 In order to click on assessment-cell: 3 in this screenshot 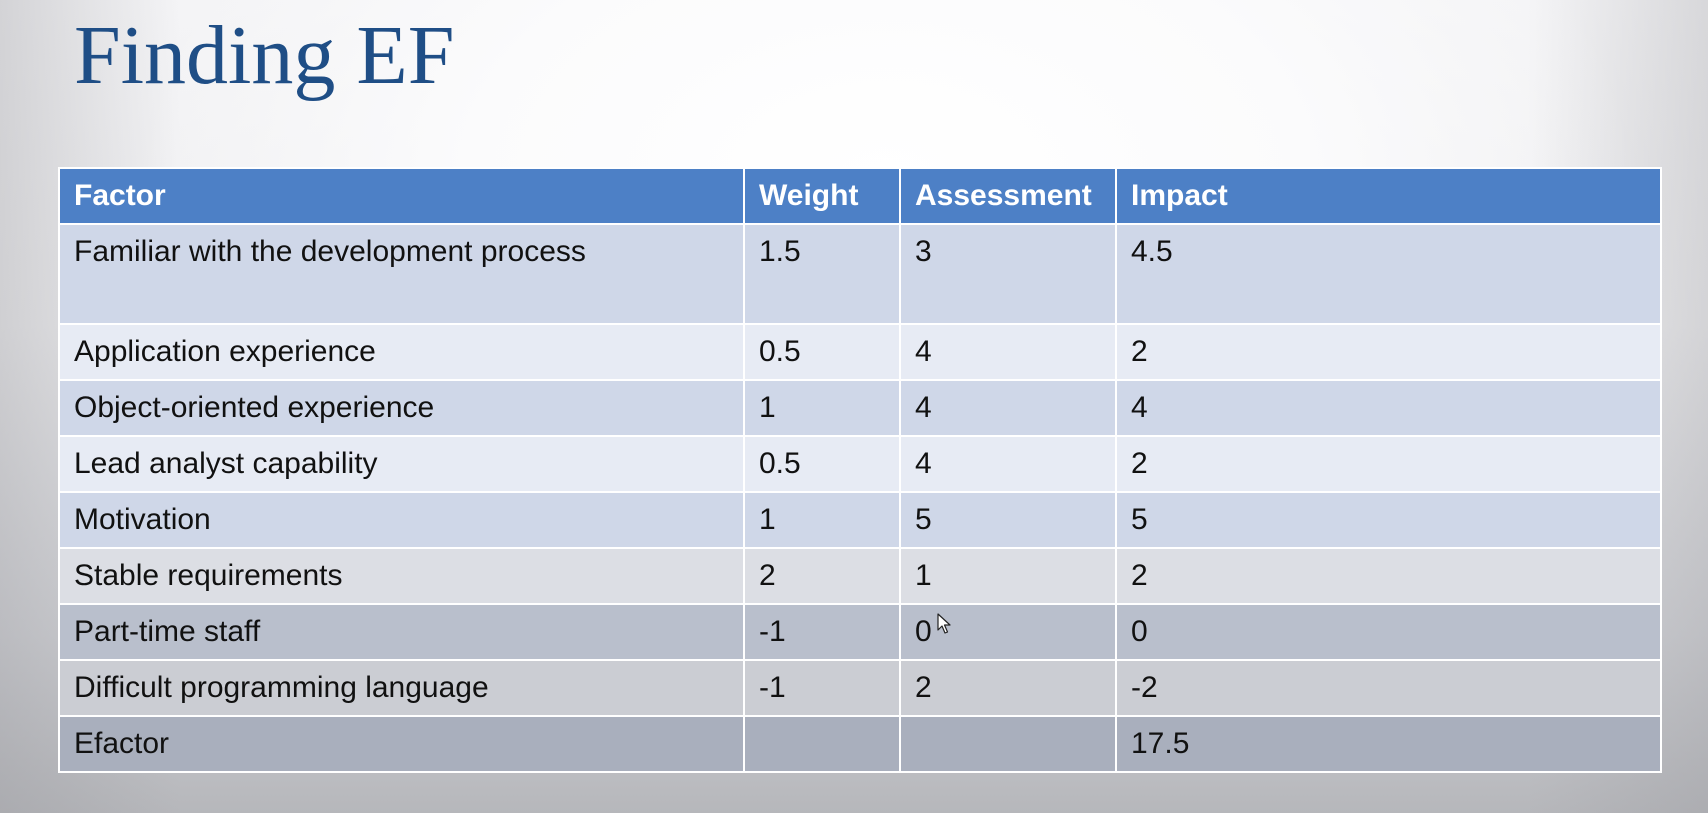, I will do `click(1008, 274)`.